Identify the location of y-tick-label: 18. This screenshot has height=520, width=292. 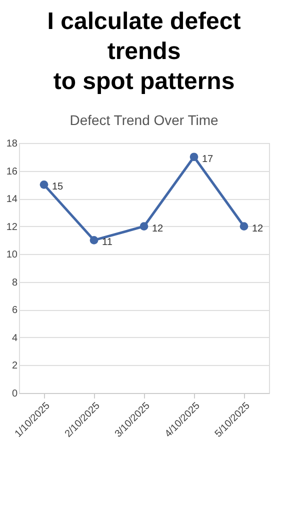
(12, 144).